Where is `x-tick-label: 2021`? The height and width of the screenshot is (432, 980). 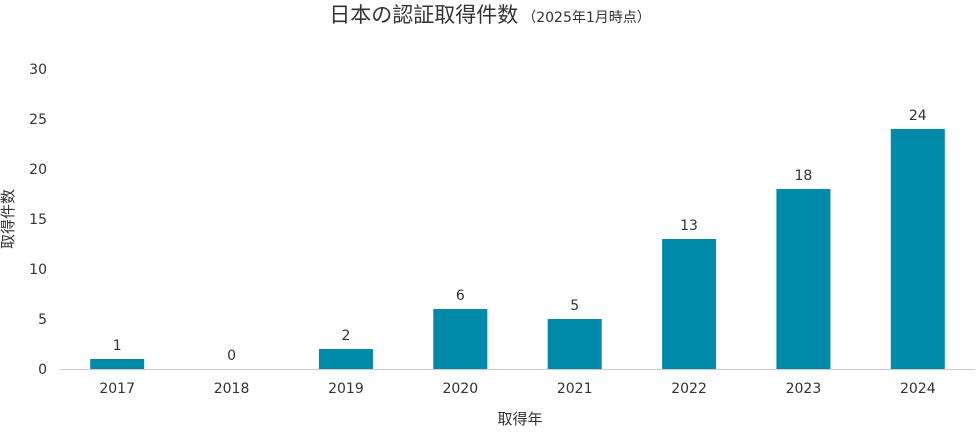
x-tick-label: 2021 is located at coordinates (575, 389).